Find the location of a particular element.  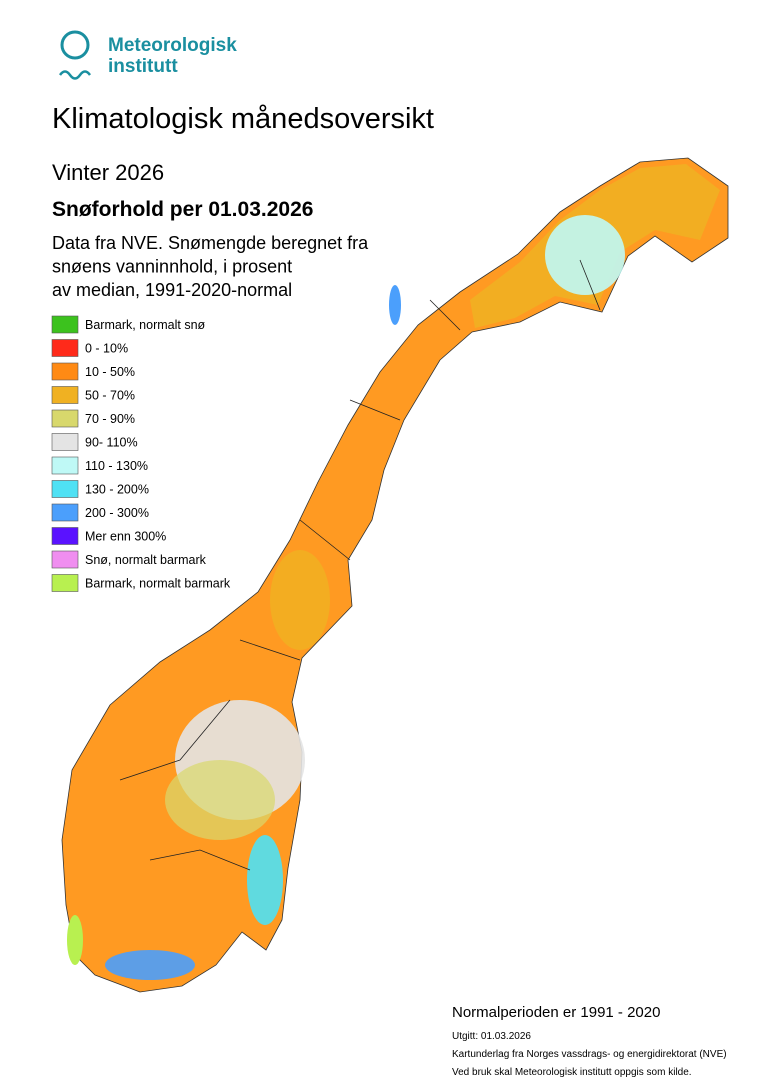

footer-note: Utgitt: 01.03.2026 is located at coordinates (491, 1036).